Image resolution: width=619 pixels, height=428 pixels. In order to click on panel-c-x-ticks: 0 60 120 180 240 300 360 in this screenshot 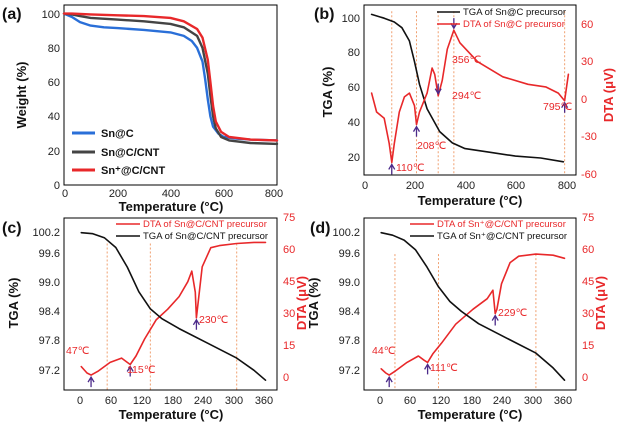, I will do `click(175, 401)`.